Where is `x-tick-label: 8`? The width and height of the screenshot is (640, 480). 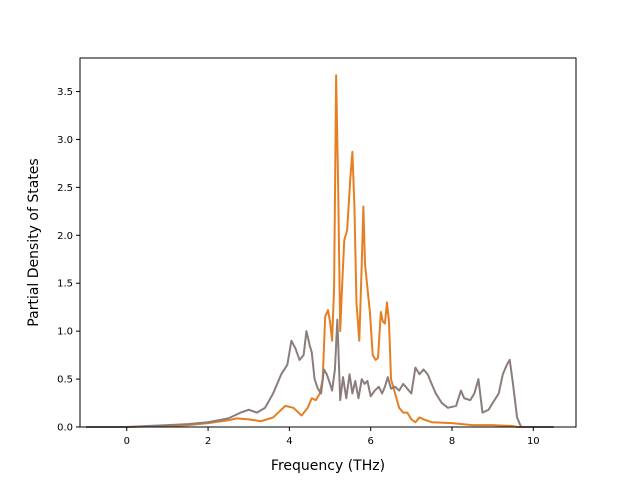 x-tick-label: 8 is located at coordinates (452, 441).